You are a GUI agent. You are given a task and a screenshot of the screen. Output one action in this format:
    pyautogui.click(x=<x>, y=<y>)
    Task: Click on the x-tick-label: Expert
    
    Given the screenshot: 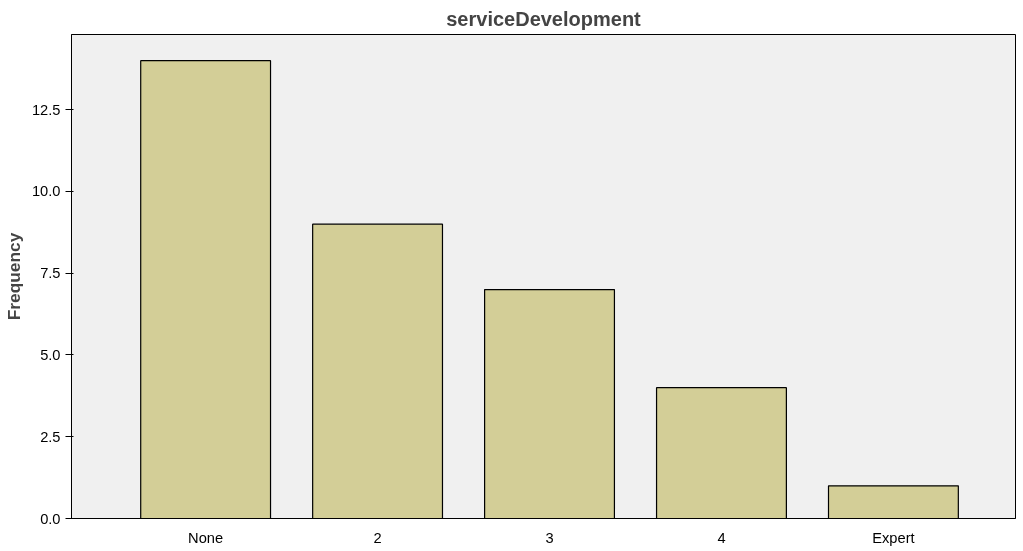 What is the action you would take?
    pyautogui.click(x=893, y=537)
    